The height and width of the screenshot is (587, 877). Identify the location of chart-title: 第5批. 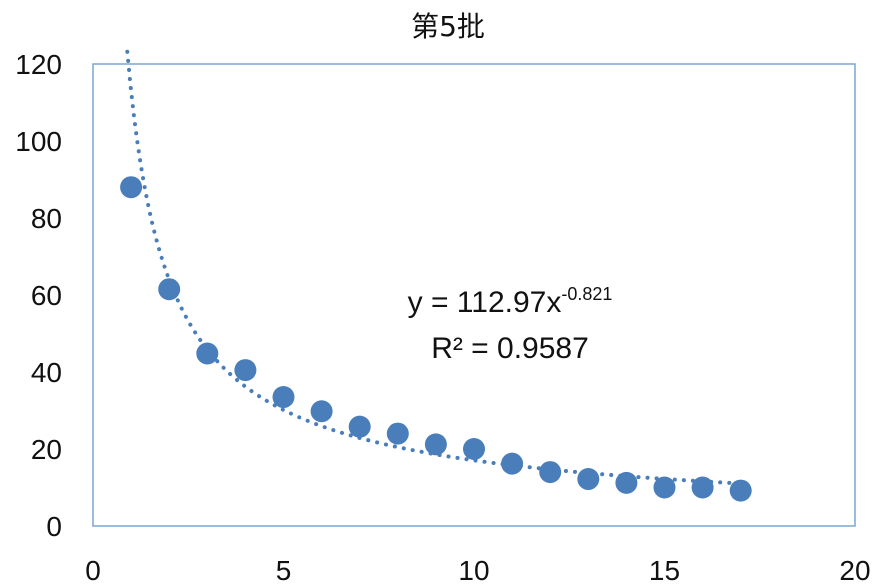
(448, 26).